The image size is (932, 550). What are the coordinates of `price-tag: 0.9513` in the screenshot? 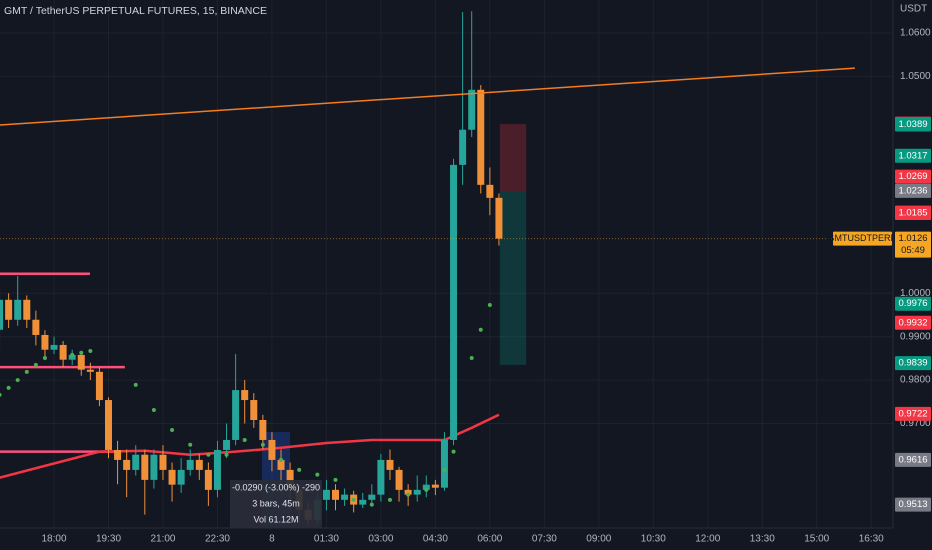 It's located at (912, 504).